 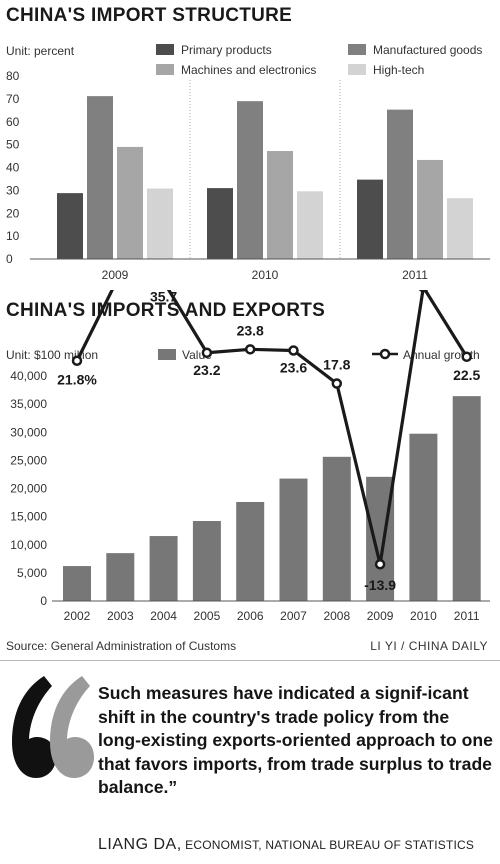 What do you see at coordinates (32, 573) in the screenshot?
I see `chart2-y-tick: 5,000` at bounding box center [32, 573].